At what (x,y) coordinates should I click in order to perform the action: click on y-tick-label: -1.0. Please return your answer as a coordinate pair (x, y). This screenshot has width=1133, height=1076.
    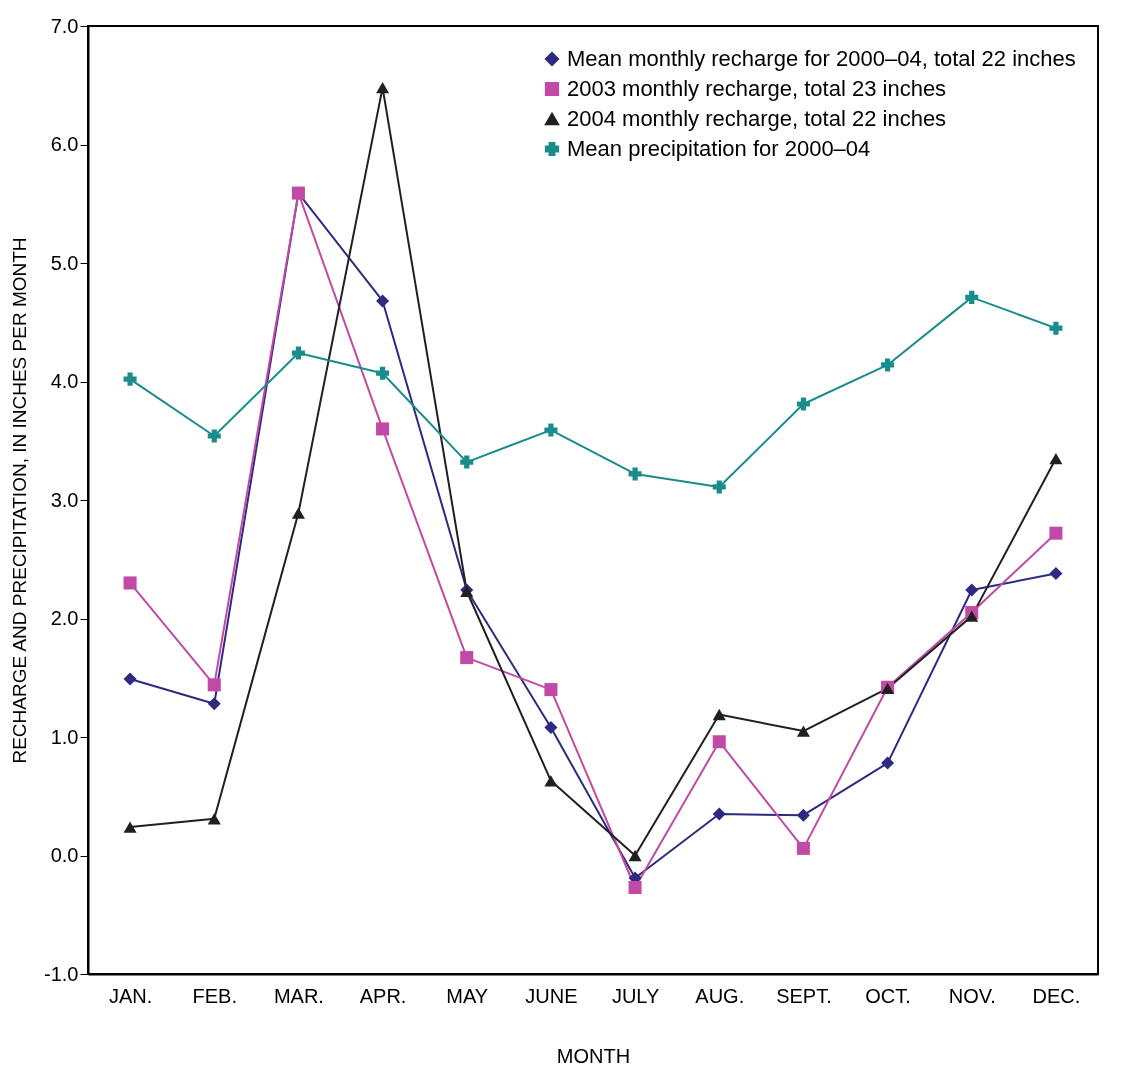
    Looking at the image, I should click on (61, 973).